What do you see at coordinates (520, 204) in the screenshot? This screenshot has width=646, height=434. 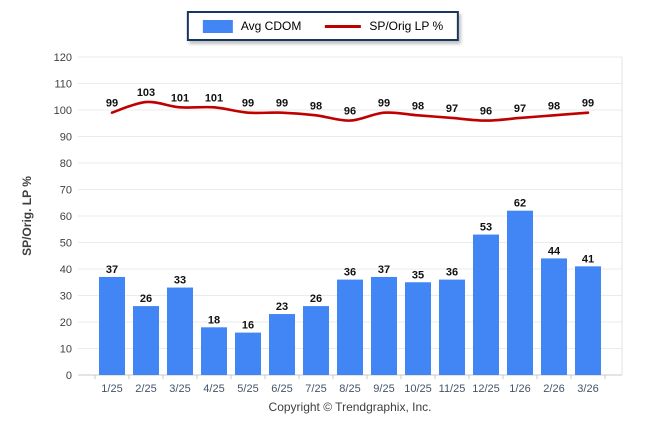 I see `bar-value-label: 62` at bounding box center [520, 204].